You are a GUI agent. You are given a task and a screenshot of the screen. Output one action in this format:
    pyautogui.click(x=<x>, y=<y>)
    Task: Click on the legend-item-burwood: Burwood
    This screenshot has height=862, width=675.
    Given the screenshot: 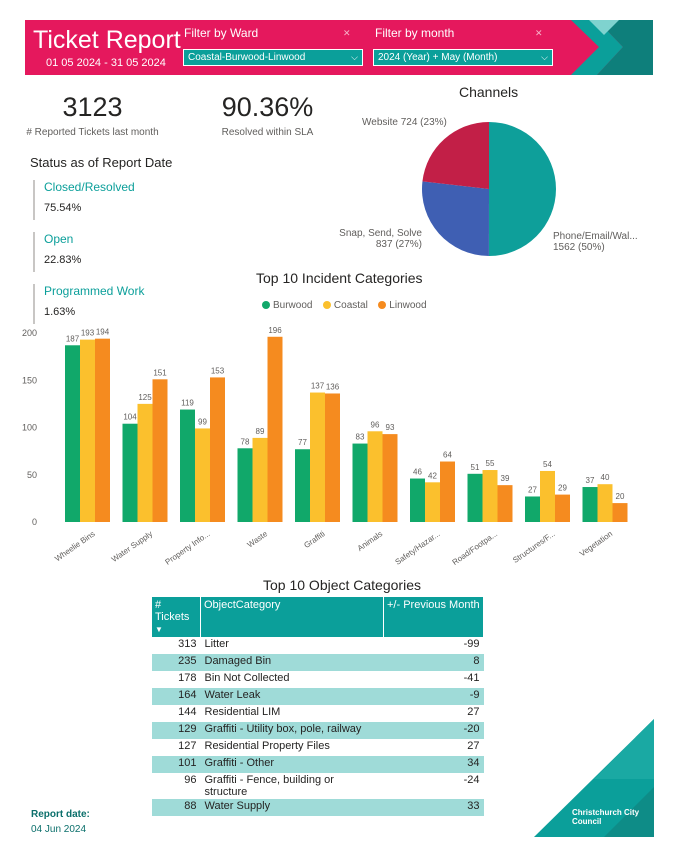 What is the action you would take?
    pyautogui.click(x=287, y=305)
    